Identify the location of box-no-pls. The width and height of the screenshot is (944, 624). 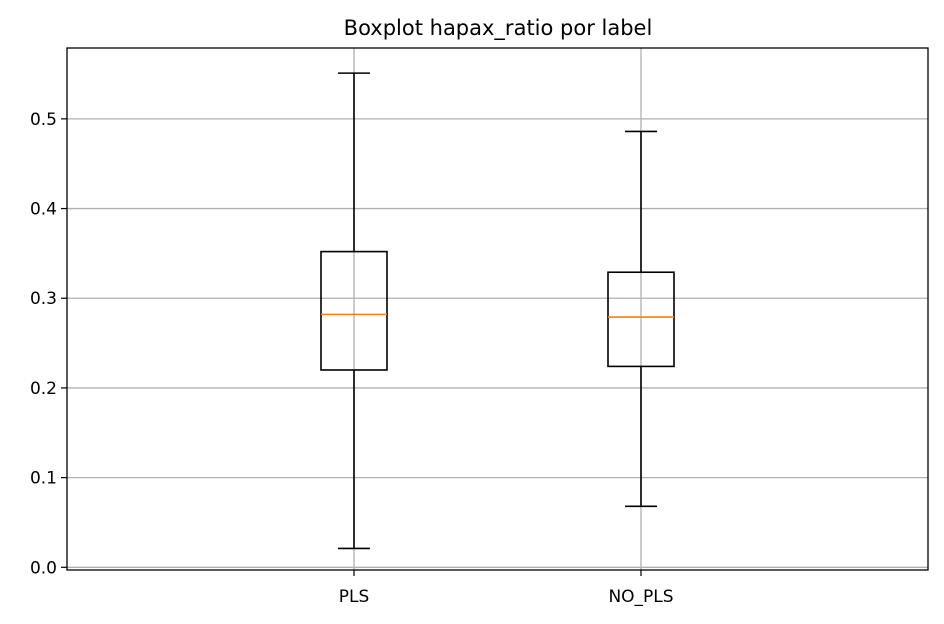
(641, 319).